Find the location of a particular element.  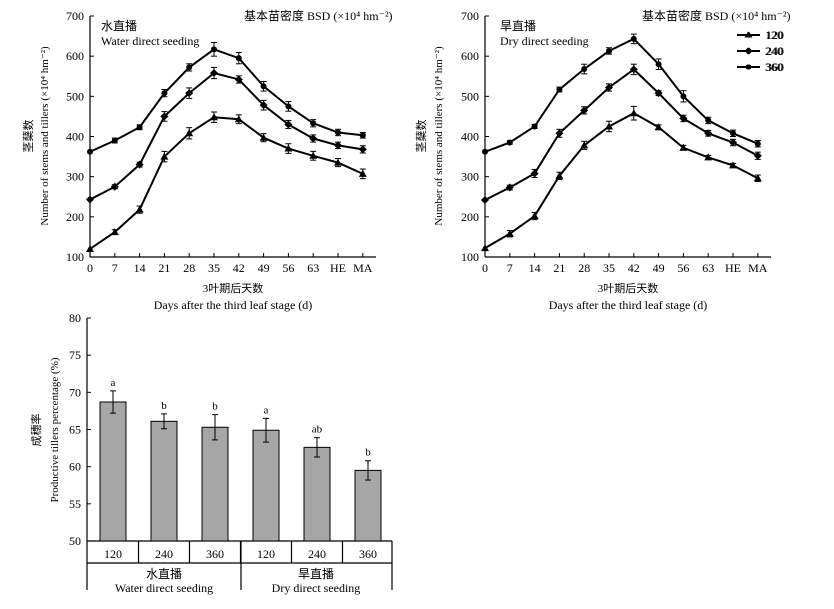

group-label-en: Dry direct seeding is located at coordinates (316, 588).